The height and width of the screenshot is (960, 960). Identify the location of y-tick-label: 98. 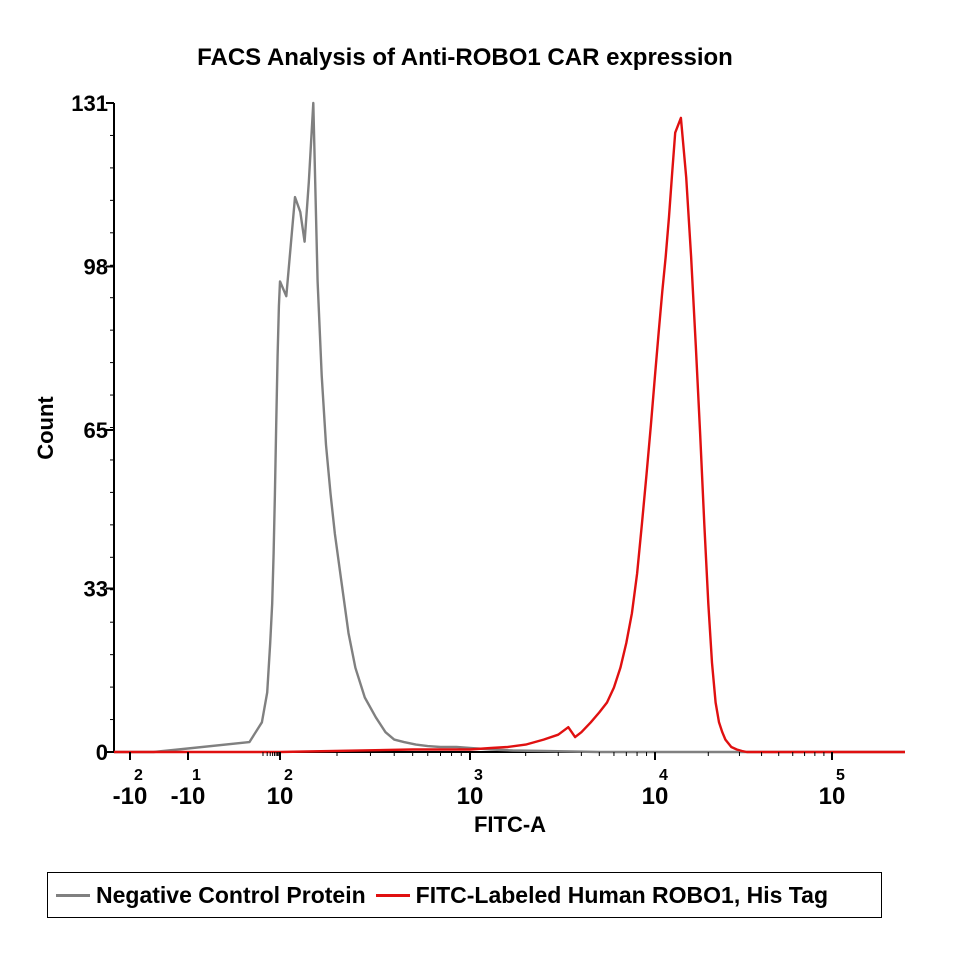
(96, 266).